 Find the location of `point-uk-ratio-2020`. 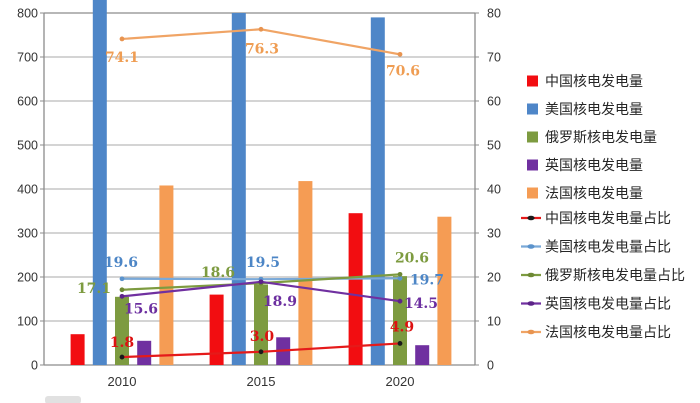

point-uk-ratio-2020 is located at coordinates (400, 301).